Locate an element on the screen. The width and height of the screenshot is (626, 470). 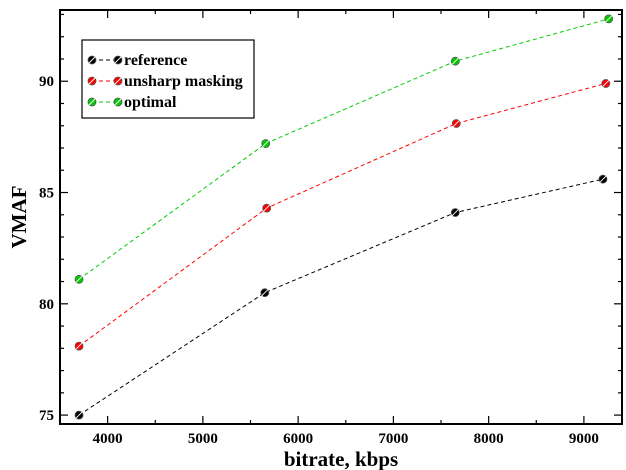
legend: reference unsharp masking optimal is located at coordinates (168, 79).